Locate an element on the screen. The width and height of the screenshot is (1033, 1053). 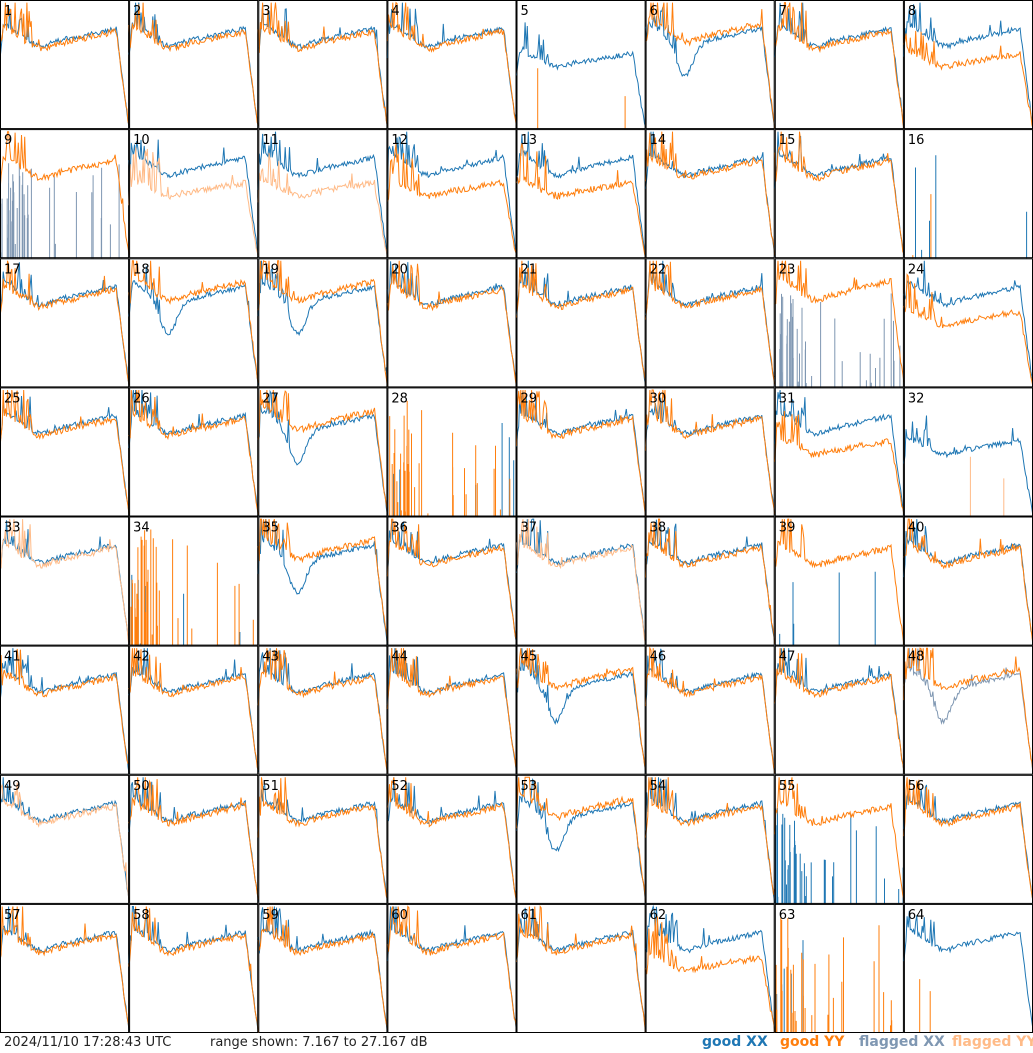
panel-label: 20 is located at coordinates (399, 269).